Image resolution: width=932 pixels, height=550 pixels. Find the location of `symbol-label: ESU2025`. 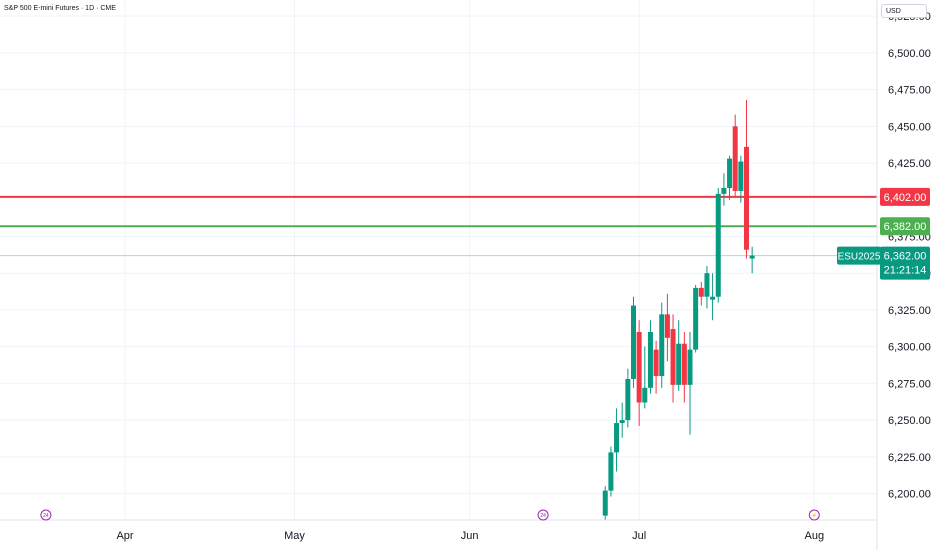

symbol-label: ESU2025 is located at coordinates (859, 257).